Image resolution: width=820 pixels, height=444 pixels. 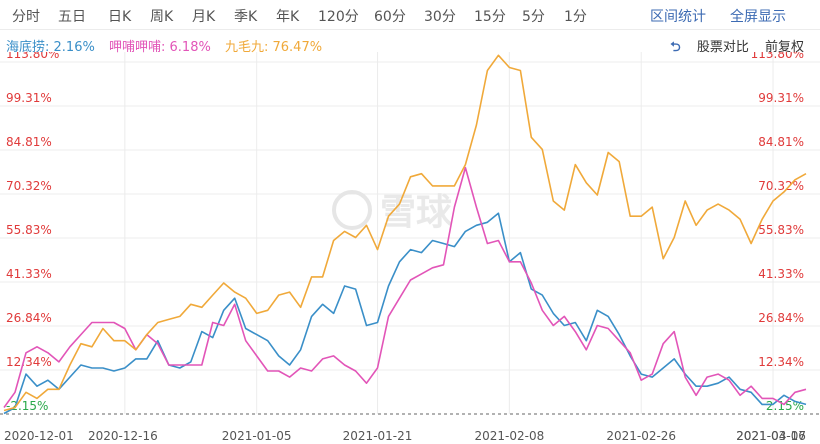 What do you see at coordinates (781, 274) in the screenshot?
I see `y-tick-label-right: 41.33%` at bounding box center [781, 274].